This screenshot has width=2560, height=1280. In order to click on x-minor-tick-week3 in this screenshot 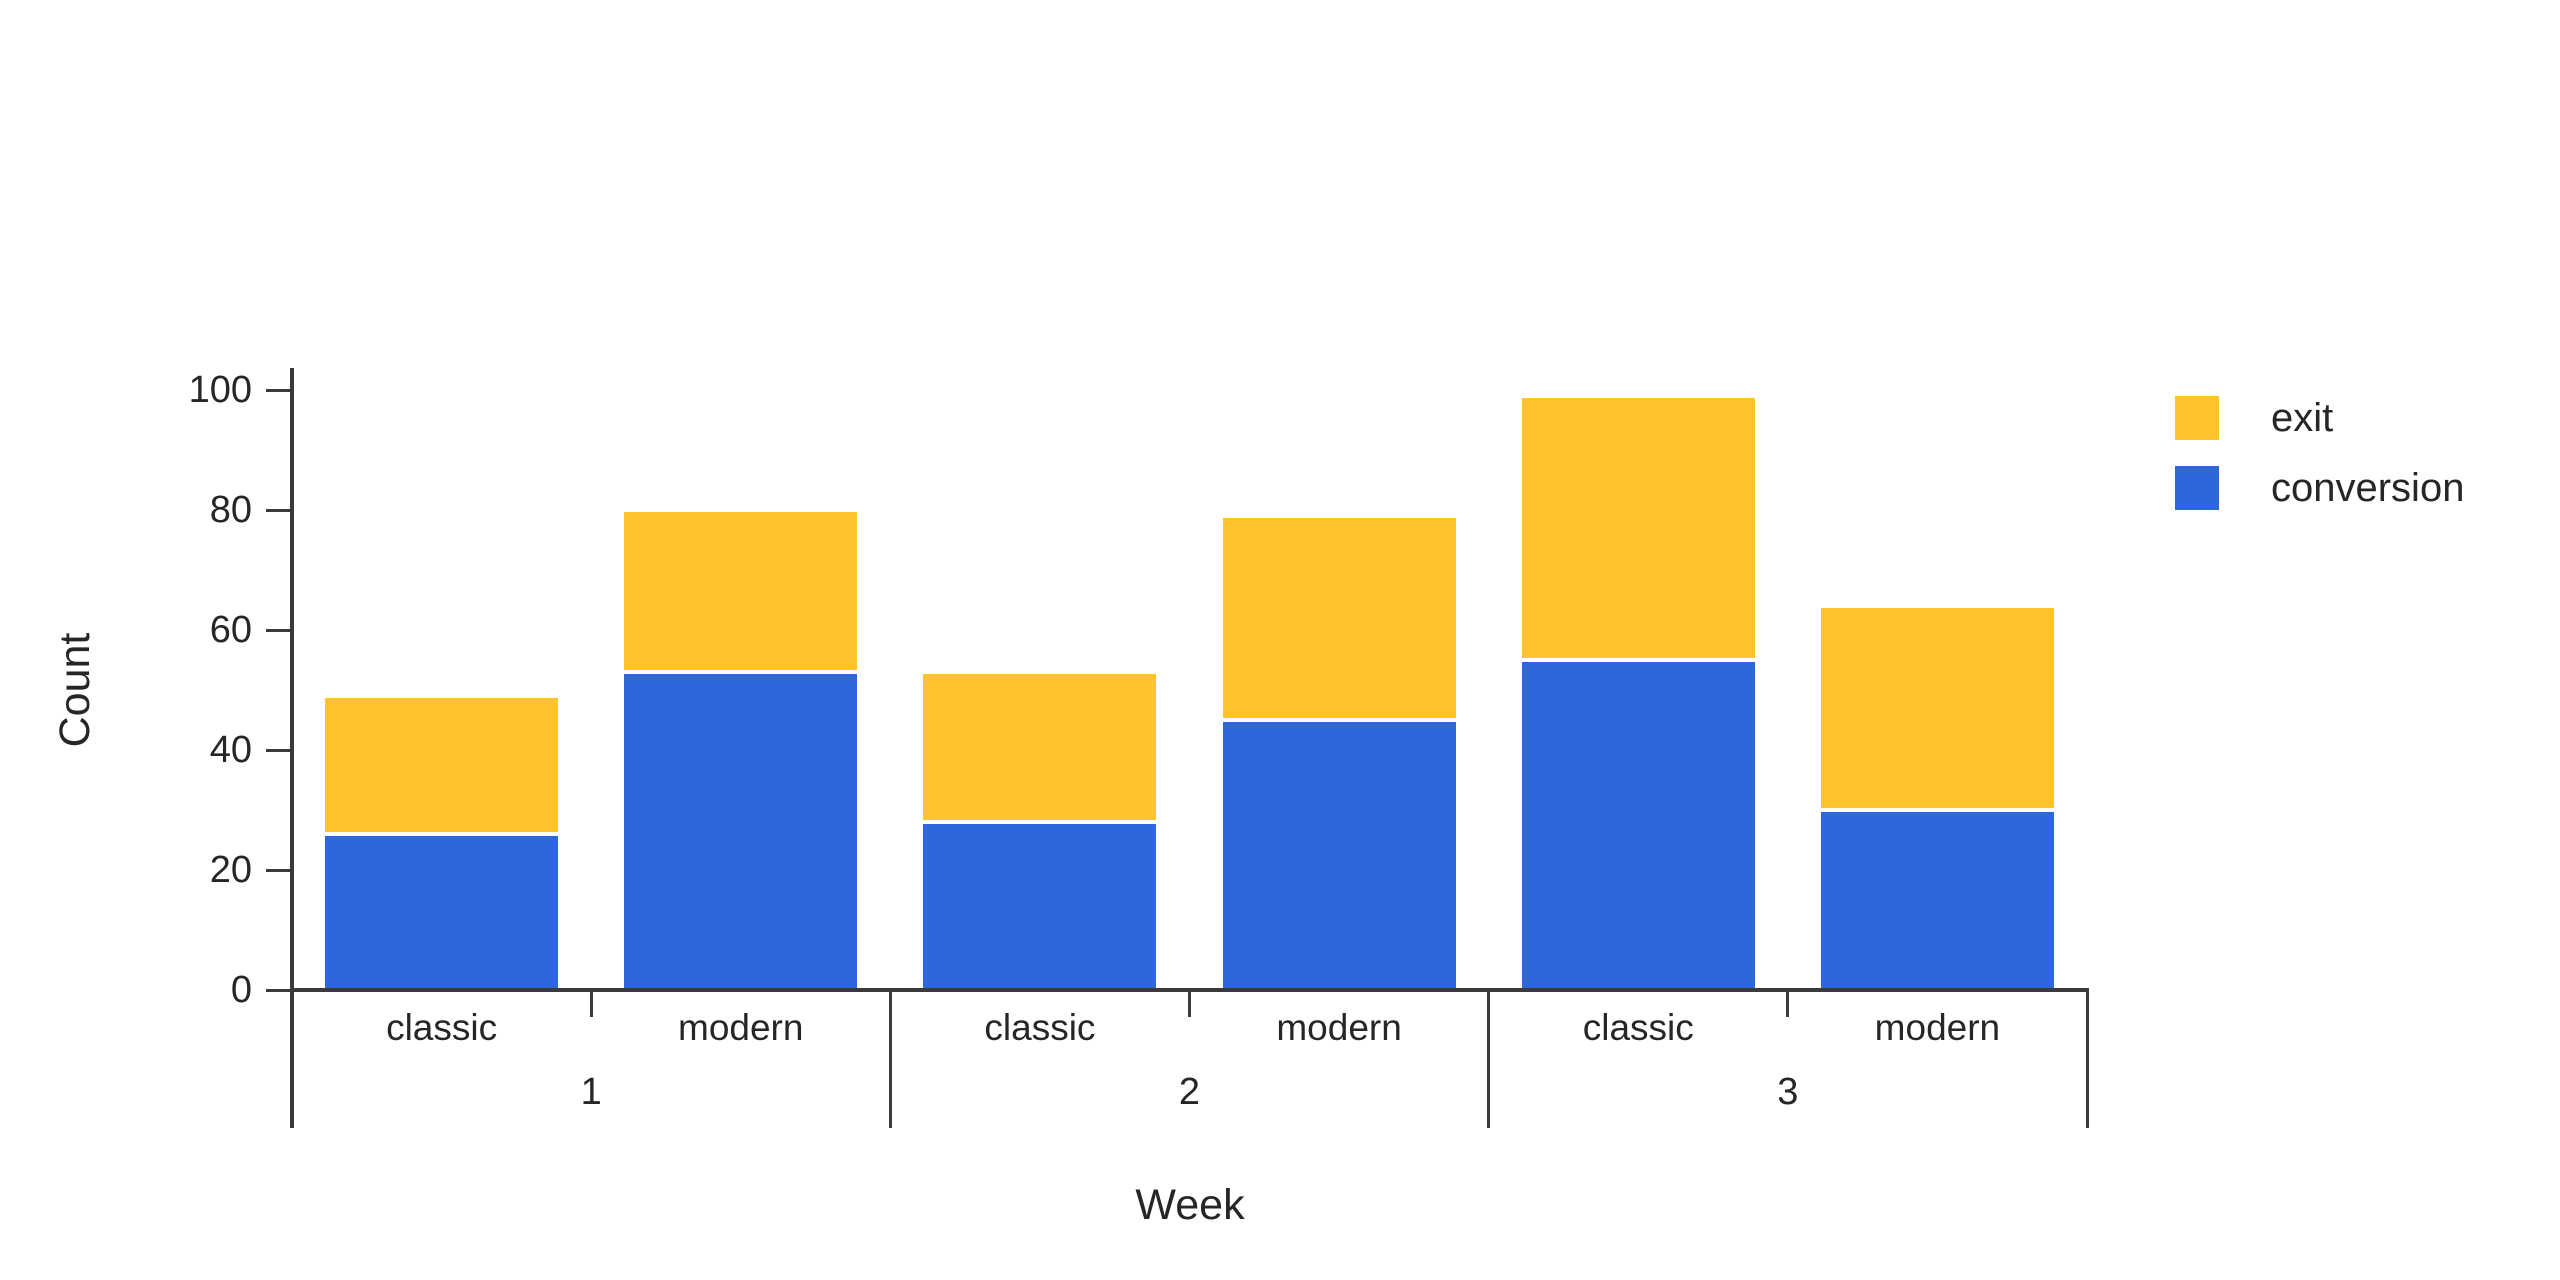, I will do `click(1788, 1003)`.